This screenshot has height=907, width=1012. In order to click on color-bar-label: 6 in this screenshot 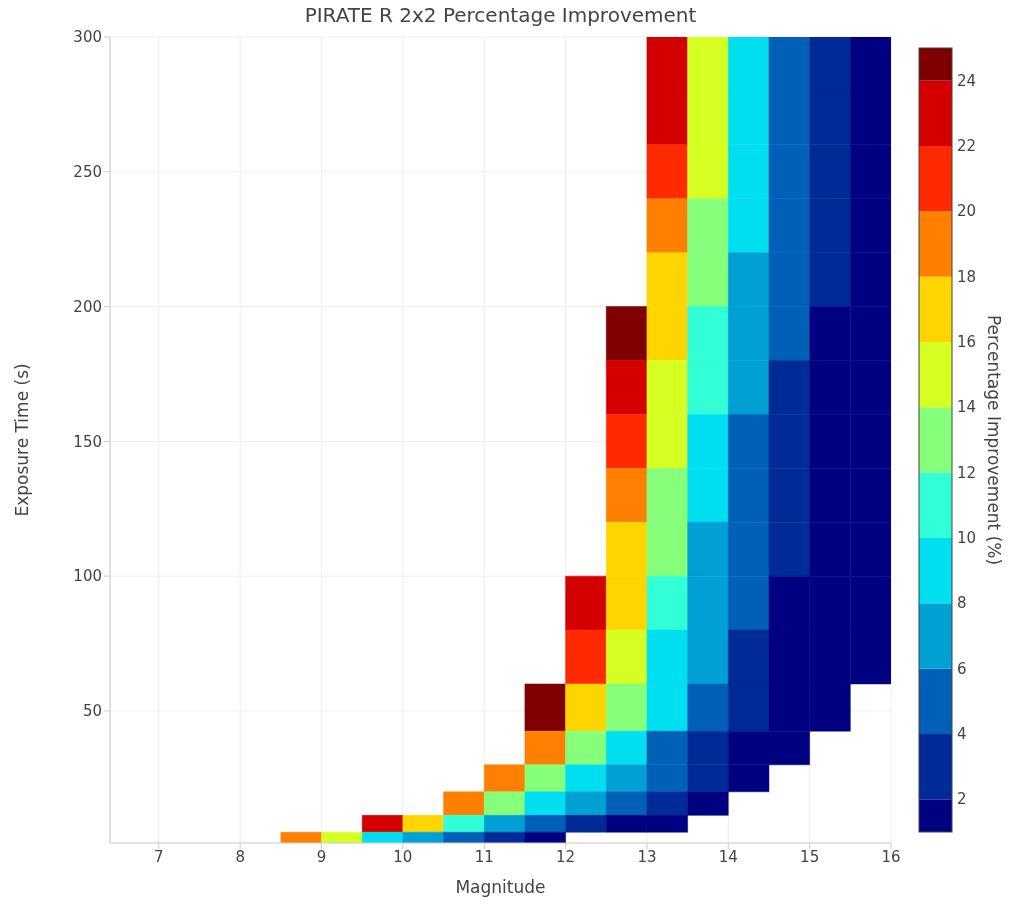, I will do `click(962, 668)`.